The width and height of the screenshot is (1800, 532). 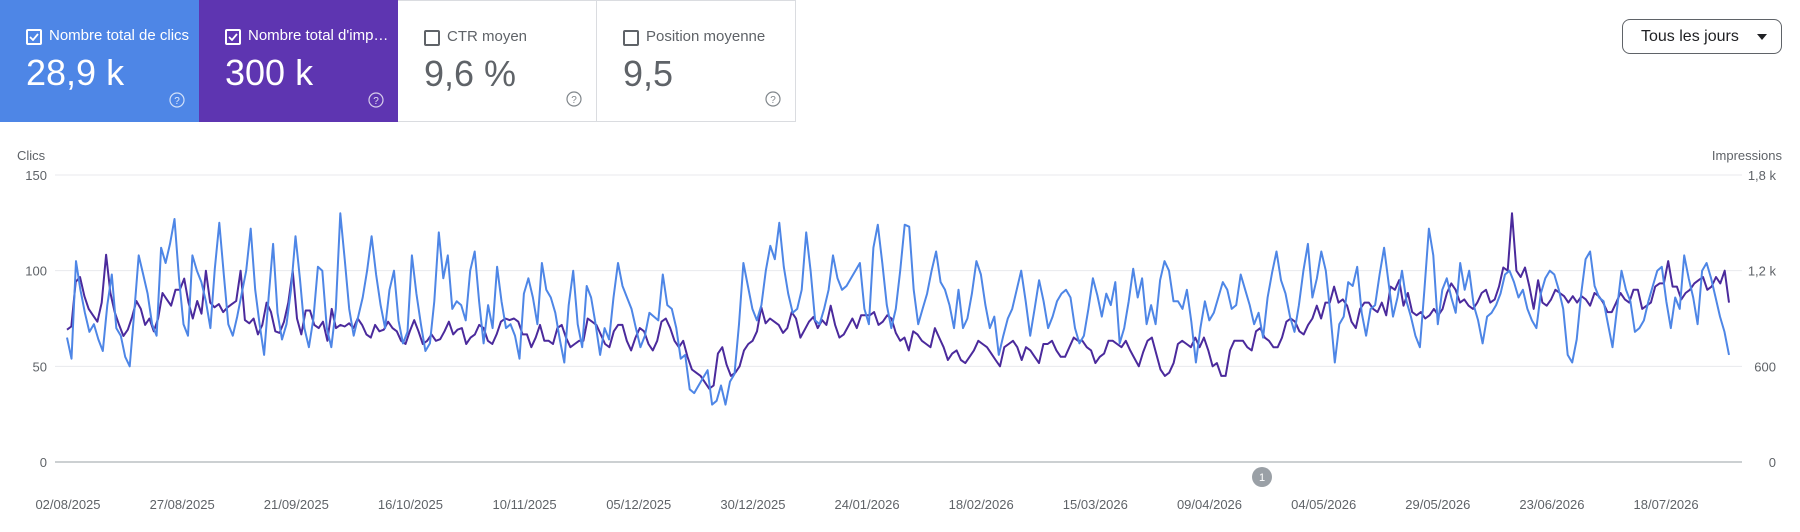 I want to click on x-axis-tick: 15/03/2026, so click(x=1095, y=504).